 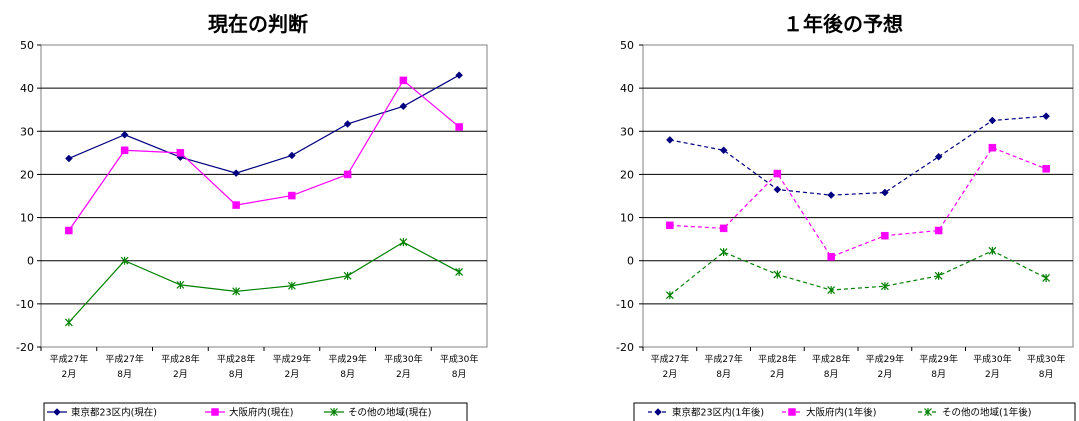 What do you see at coordinates (718, 413) in the screenshot?
I see `legend-label: 東京都23区内(1年後)` at bounding box center [718, 413].